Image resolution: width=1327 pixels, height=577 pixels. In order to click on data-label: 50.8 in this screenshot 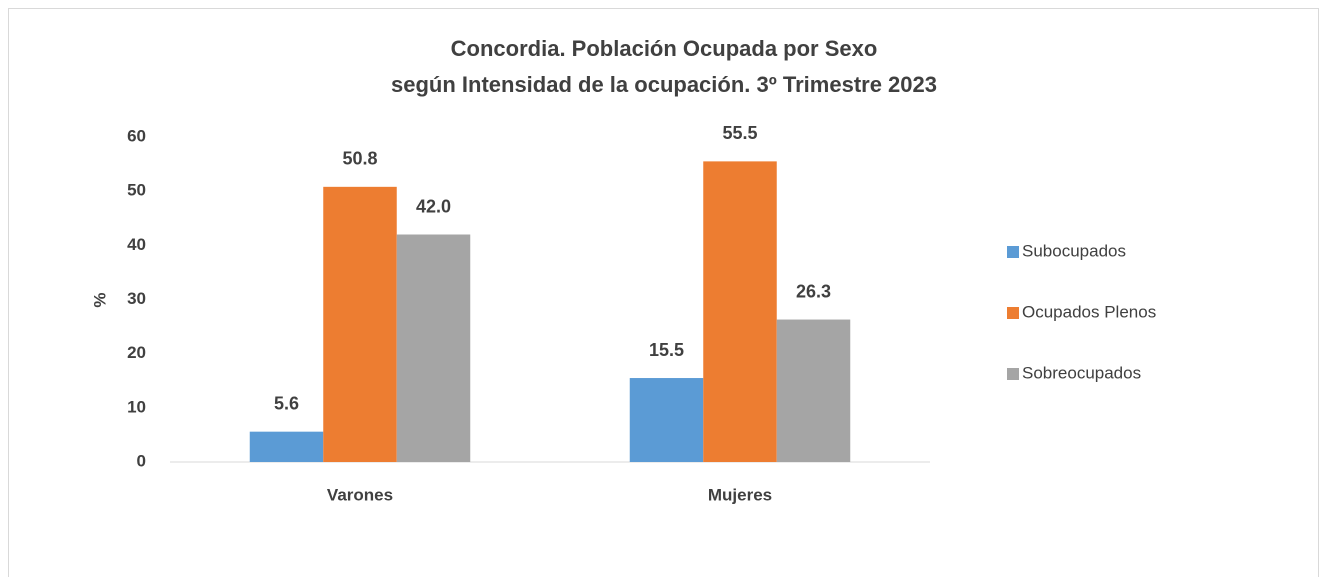, I will do `click(359, 159)`.